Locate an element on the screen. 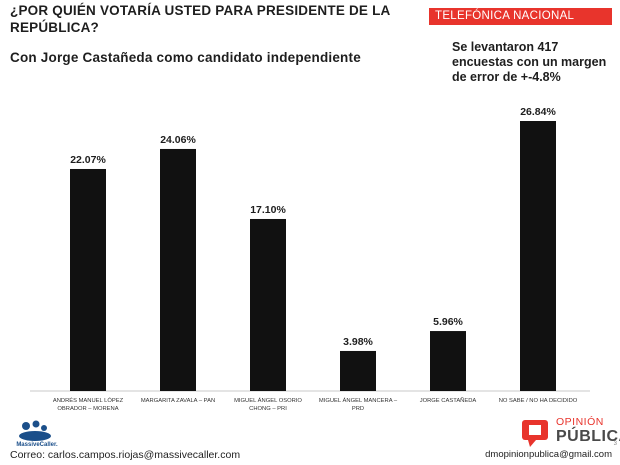 This screenshot has width=620, height=465. opinion-publica-logo: OPINIÓN PÚBLICA is located at coordinates (570, 434).